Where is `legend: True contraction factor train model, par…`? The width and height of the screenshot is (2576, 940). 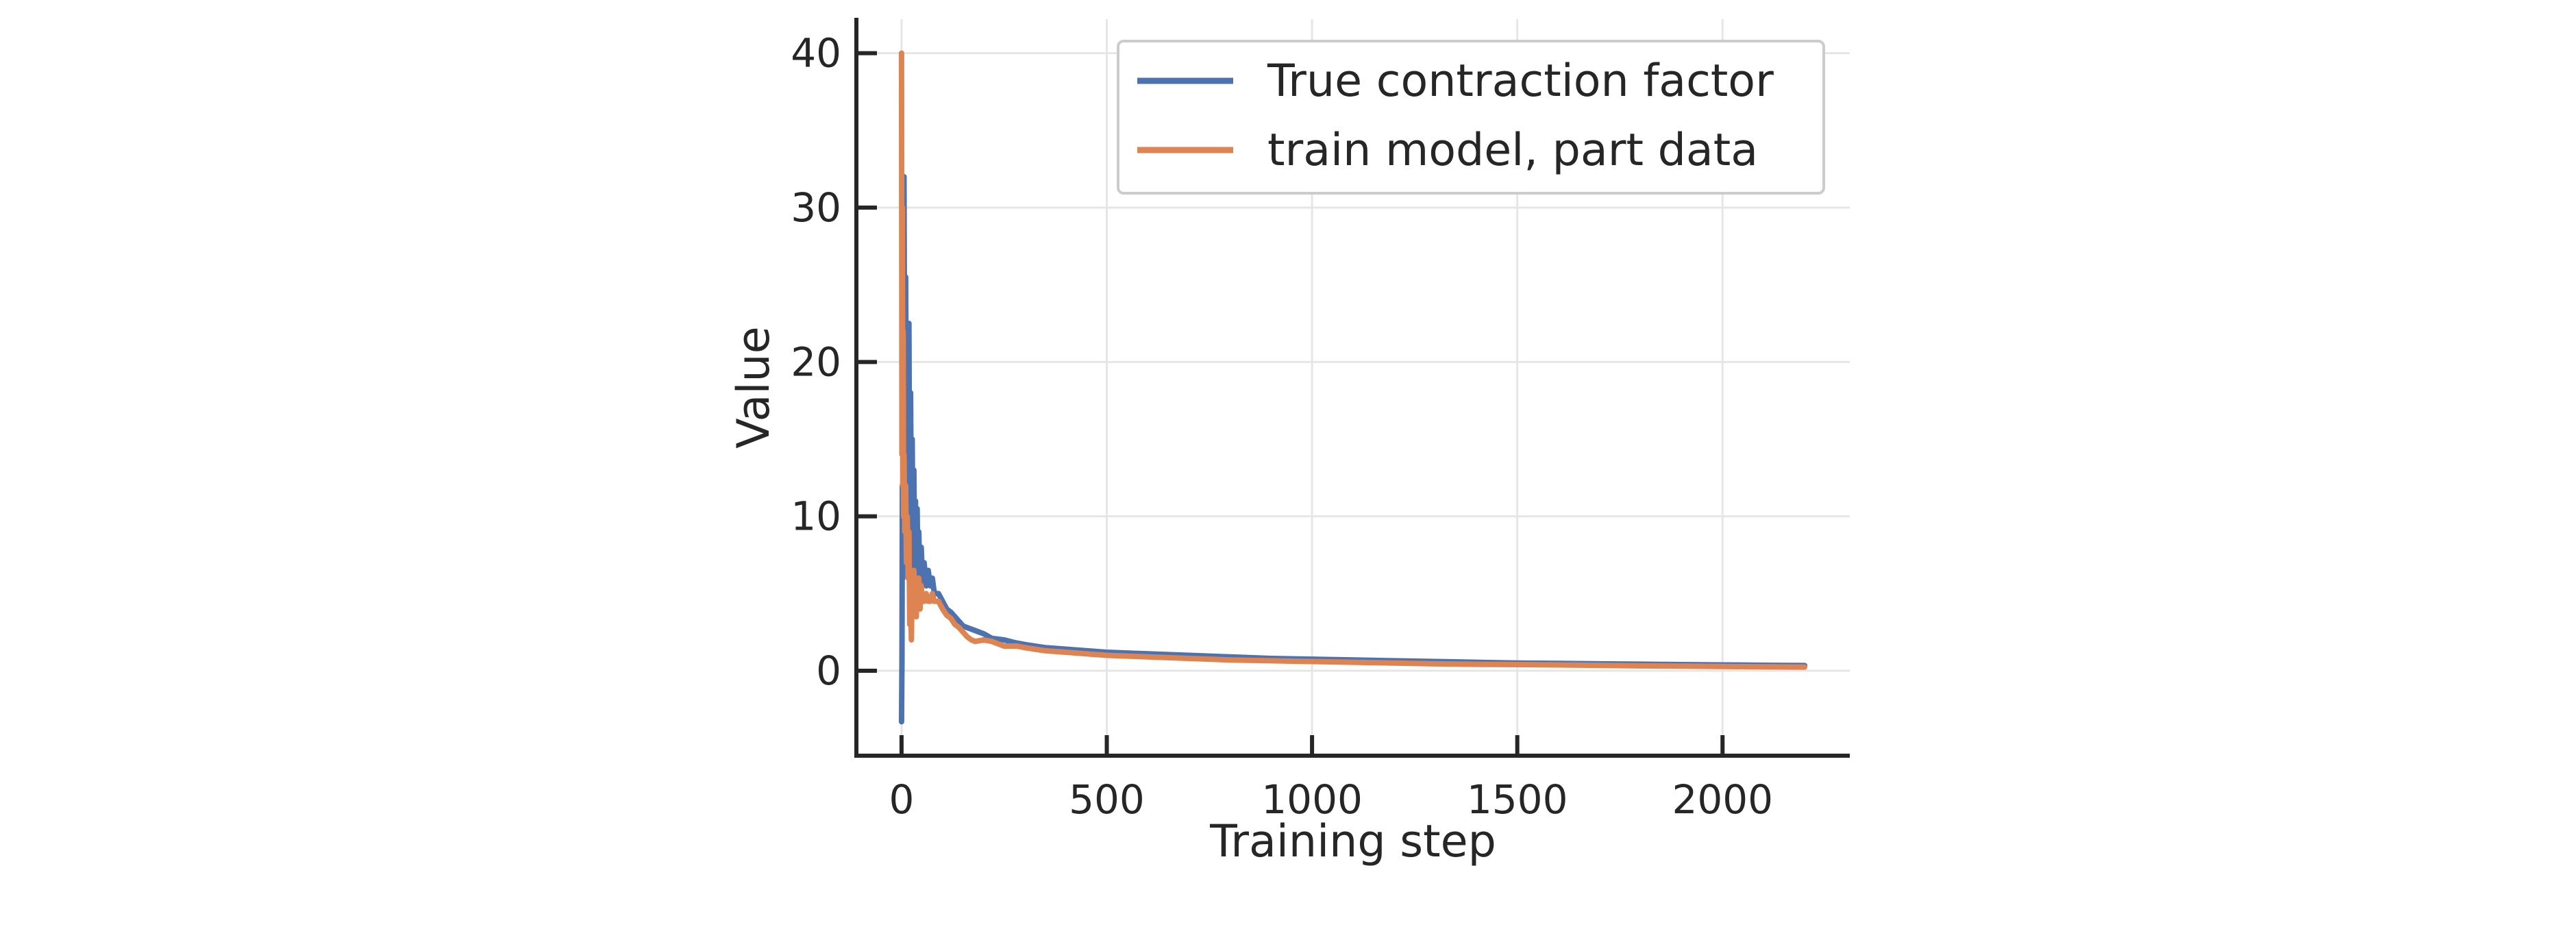 legend: True contraction factor train model, par… is located at coordinates (1471, 117).